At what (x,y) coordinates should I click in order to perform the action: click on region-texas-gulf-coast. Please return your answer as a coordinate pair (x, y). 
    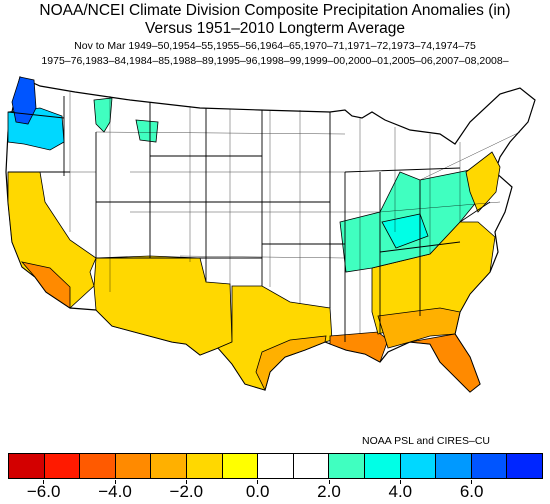
    Looking at the image, I should click on (291, 363).